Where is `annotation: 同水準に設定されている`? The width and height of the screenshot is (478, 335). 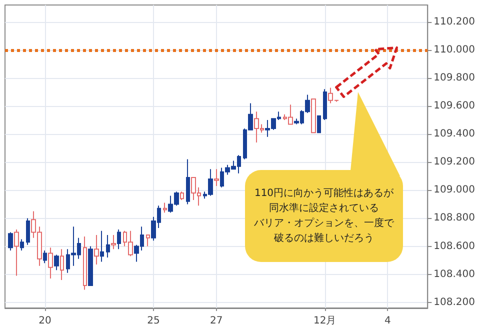 annotation: 同水準に設定されている is located at coordinates (324, 209).